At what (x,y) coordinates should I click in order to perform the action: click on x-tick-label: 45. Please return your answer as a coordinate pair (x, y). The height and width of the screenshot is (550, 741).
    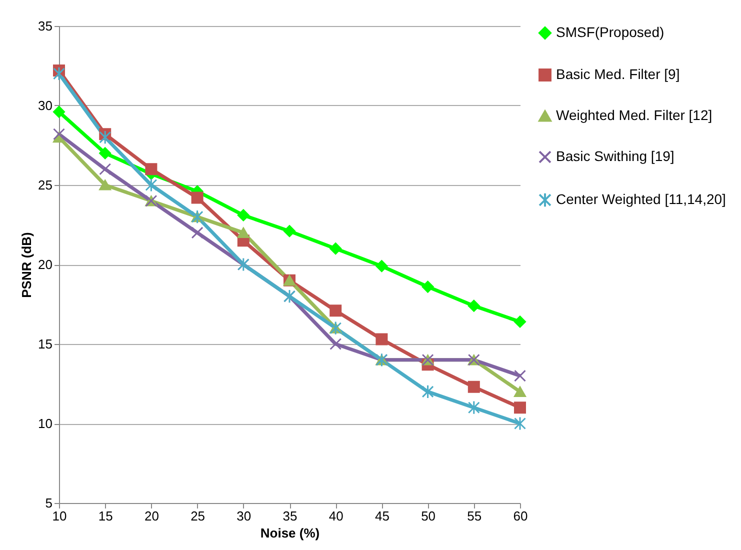
    Looking at the image, I should click on (382, 516).